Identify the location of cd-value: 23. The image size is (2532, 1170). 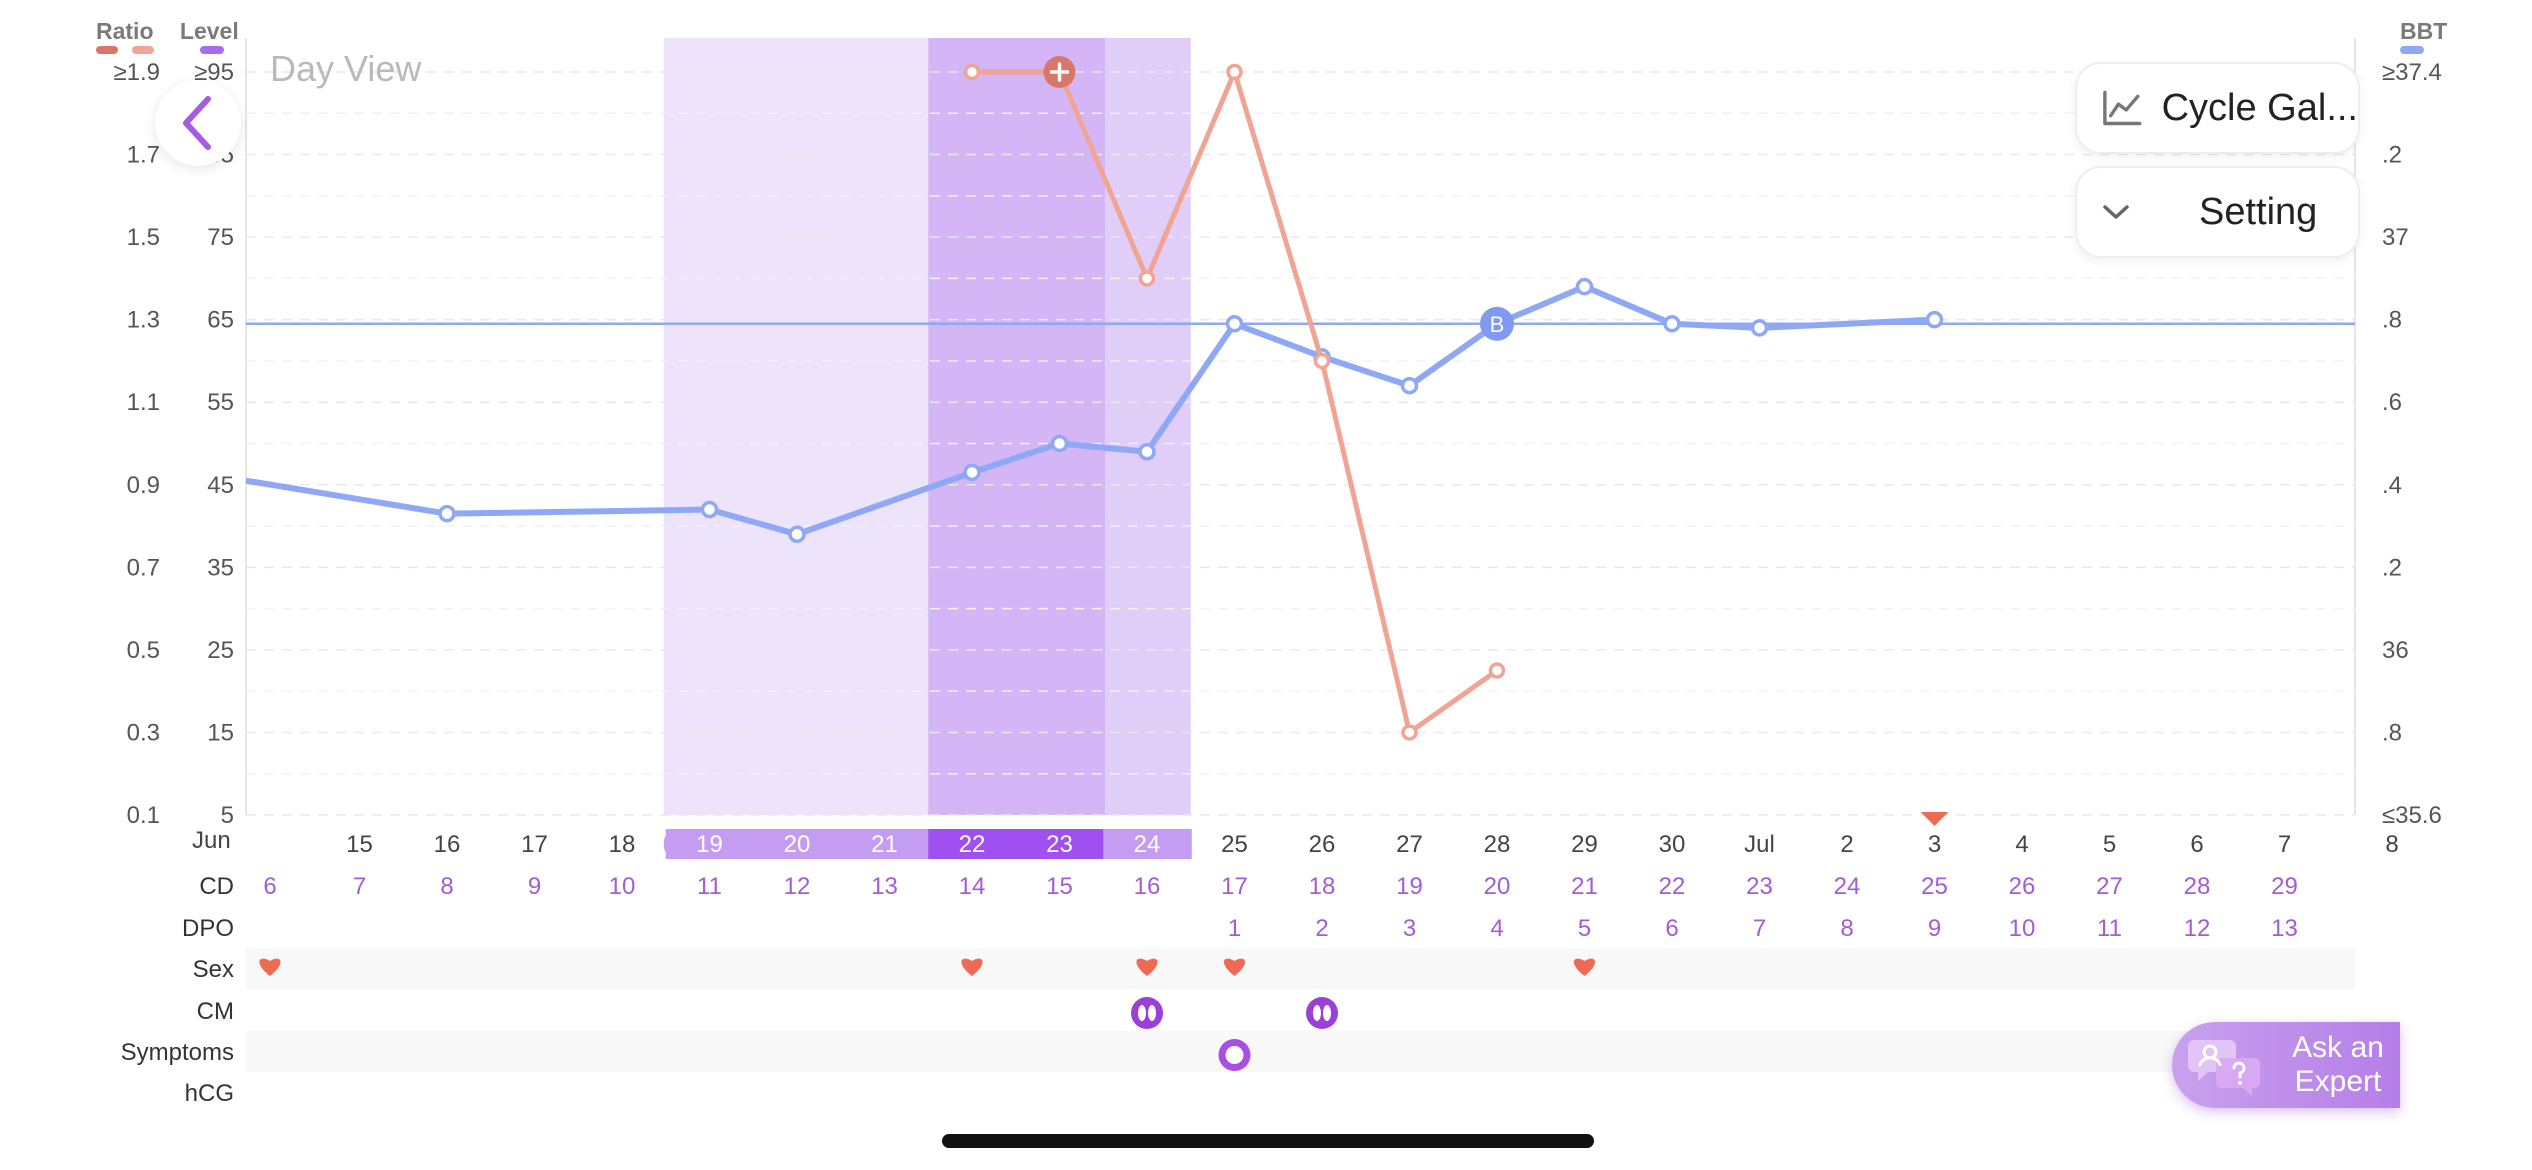
(1759, 886).